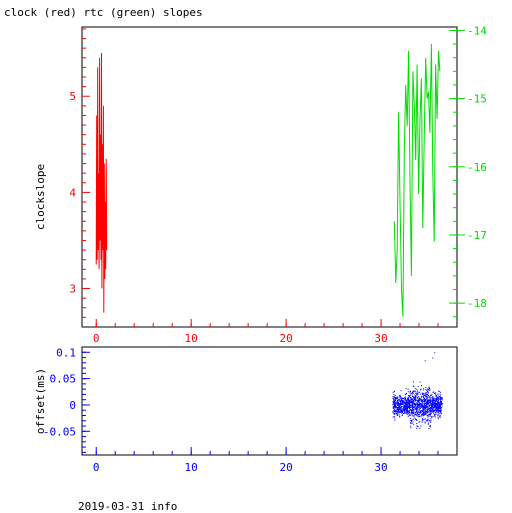 The image size is (512, 513). Describe the element at coordinates (128, 506) in the screenshot. I see `footer-date: 2019-03-31 info` at that location.